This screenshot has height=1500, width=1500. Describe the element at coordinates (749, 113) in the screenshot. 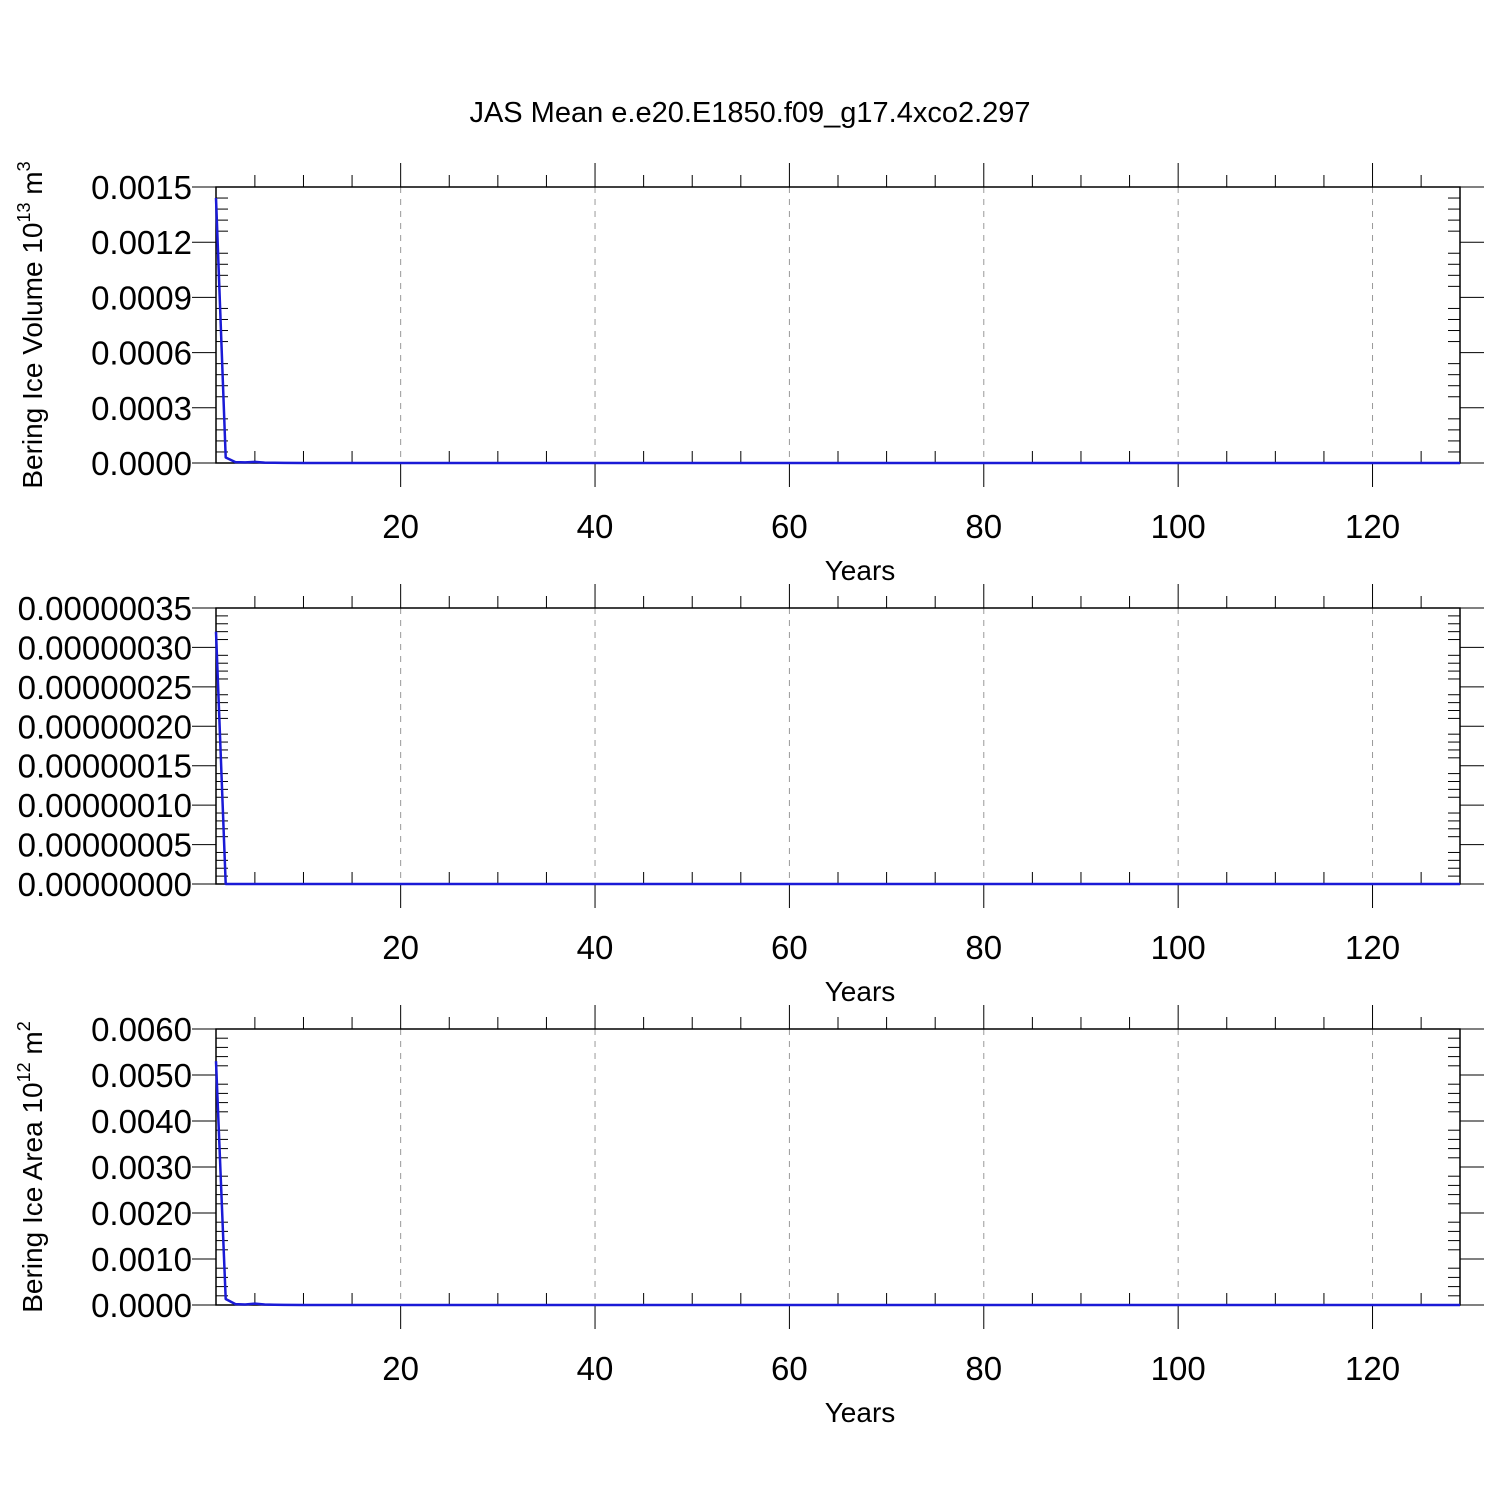

I see `figure-title: JAS Mean e.e20.E1850.f09_g17.4xco2.297` at that location.